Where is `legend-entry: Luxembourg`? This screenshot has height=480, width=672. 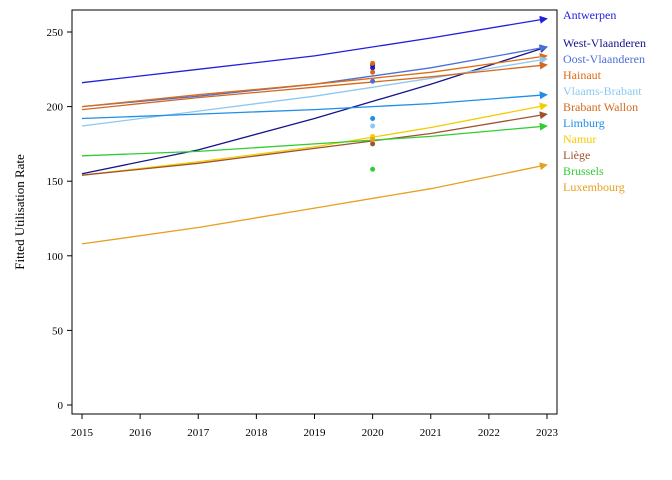
legend-entry: Luxembourg is located at coordinates (594, 187).